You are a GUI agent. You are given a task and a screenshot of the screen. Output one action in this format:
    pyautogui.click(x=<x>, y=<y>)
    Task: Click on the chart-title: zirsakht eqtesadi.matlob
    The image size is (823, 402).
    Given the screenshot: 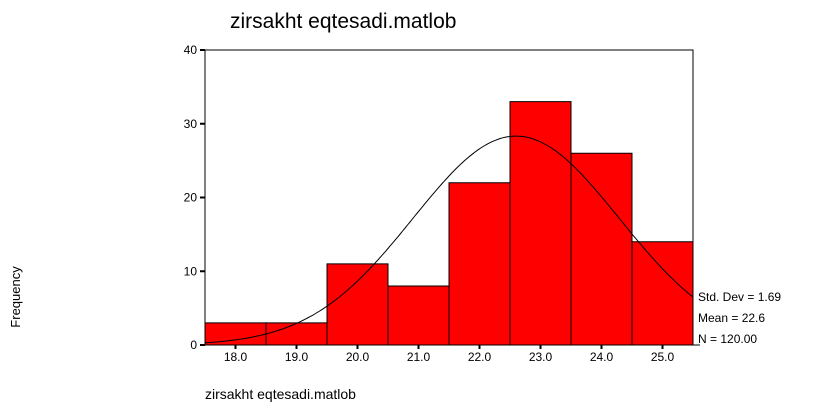 What is the action you would take?
    pyautogui.click(x=343, y=21)
    